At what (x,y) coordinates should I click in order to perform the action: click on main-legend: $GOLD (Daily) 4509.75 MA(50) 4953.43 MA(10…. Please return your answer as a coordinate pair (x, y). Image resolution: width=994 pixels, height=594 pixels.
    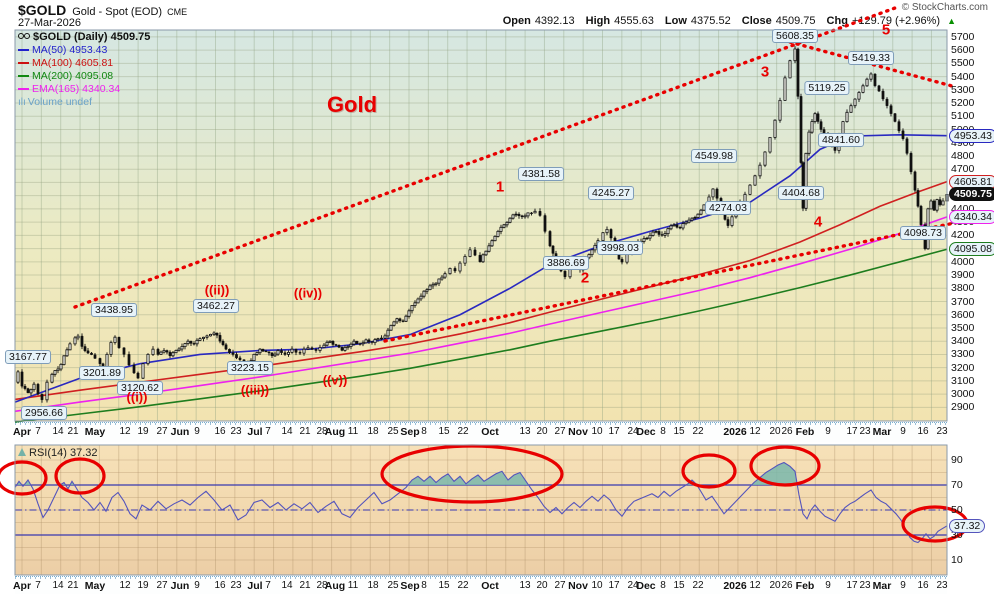
    Looking at the image, I should click on (84, 70).